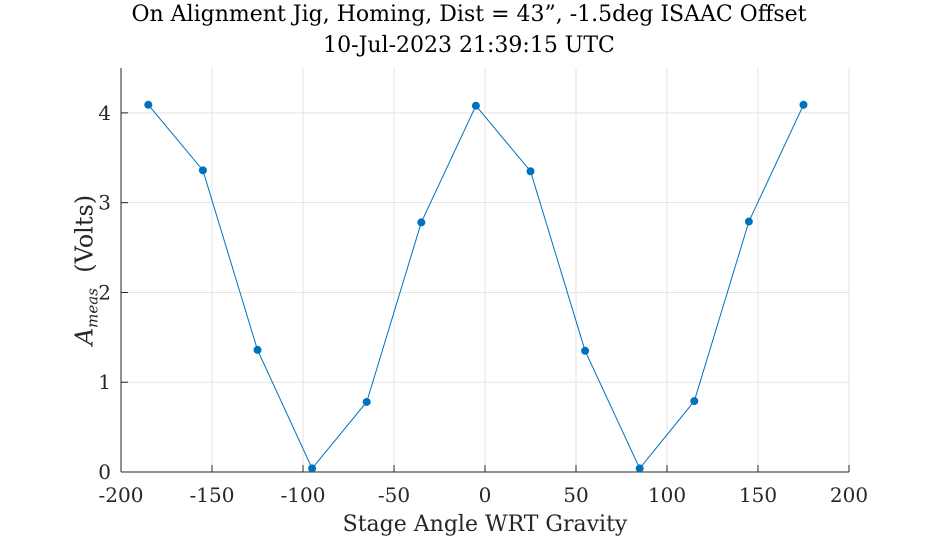 Image resolution: width=938 pixels, height=547 pixels. What do you see at coordinates (84, 233) in the screenshot?
I see `y-axis-units: (Volts)` at bounding box center [84, 233].